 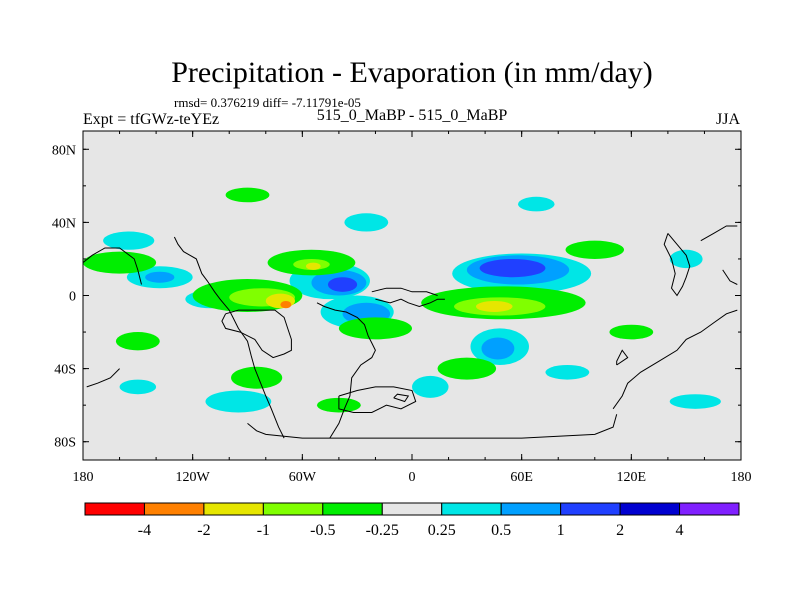 I want to click on x-tick-label: 60W, so click(x=303, y=477).